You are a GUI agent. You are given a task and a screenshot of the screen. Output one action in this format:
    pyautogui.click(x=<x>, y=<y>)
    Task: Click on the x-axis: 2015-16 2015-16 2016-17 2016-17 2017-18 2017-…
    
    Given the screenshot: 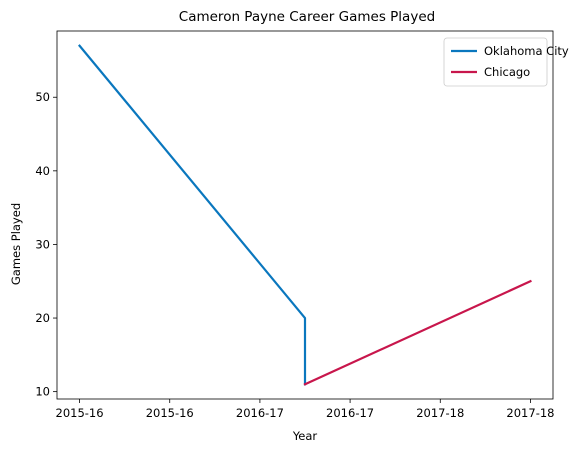 What is the action you would take?
    pyautogui.click(x=305, y=409)
    